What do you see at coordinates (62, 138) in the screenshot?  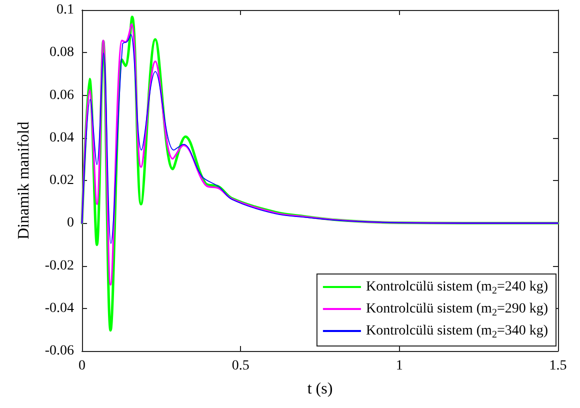 I see `y-tick-label: 0.04` at bounding box center [62, 138].